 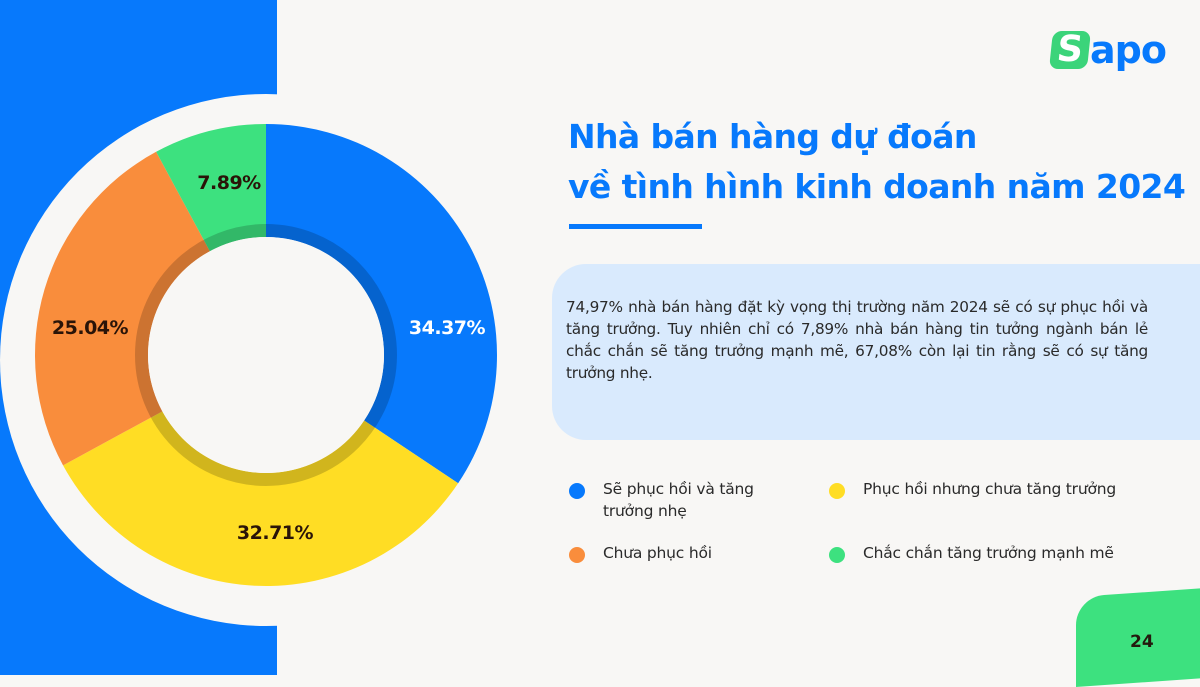 I want to click on slice-label-strong-growth: 7.89%, so click(x=229, y=183).